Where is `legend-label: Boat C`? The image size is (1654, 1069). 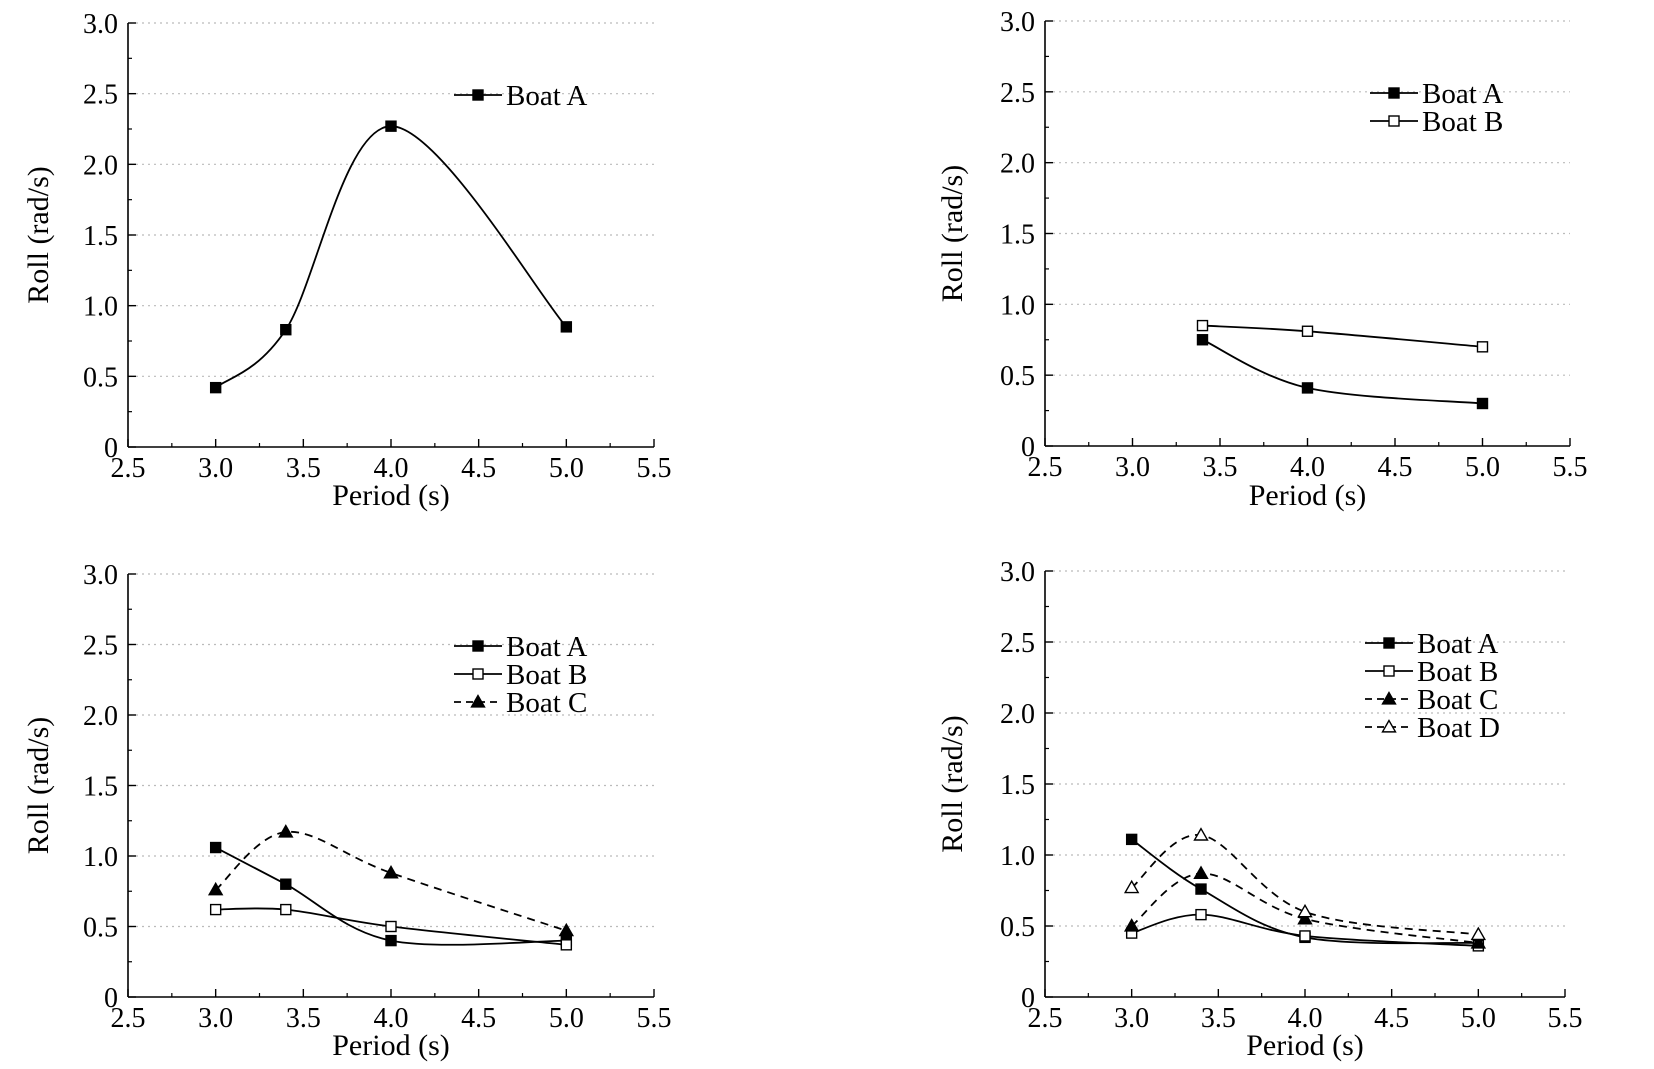 legend-label: Boat C is located at coordinates (1457, 700).